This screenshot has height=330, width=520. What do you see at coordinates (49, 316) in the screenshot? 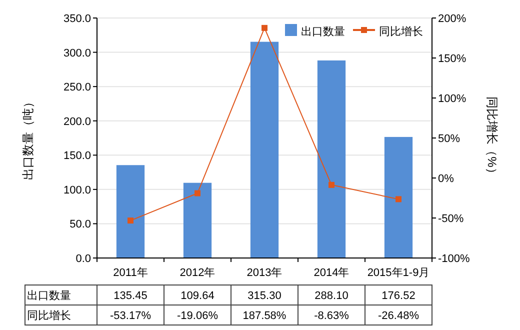
I see `text: 同比增长` at bounding box center [49, 316].